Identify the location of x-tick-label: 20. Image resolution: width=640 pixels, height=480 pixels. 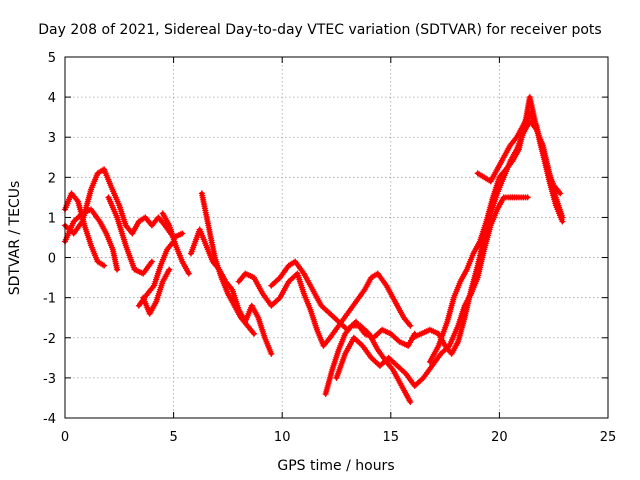
(499, 437).